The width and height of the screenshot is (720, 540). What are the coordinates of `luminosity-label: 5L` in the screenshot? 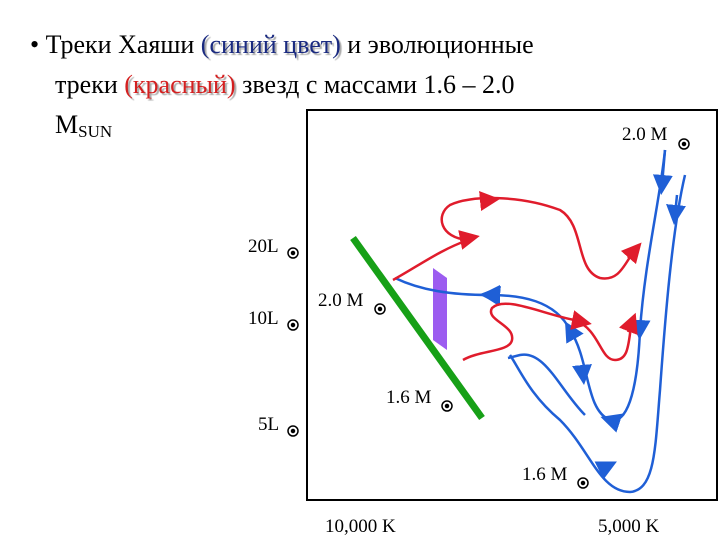 It's located at (268, 424).